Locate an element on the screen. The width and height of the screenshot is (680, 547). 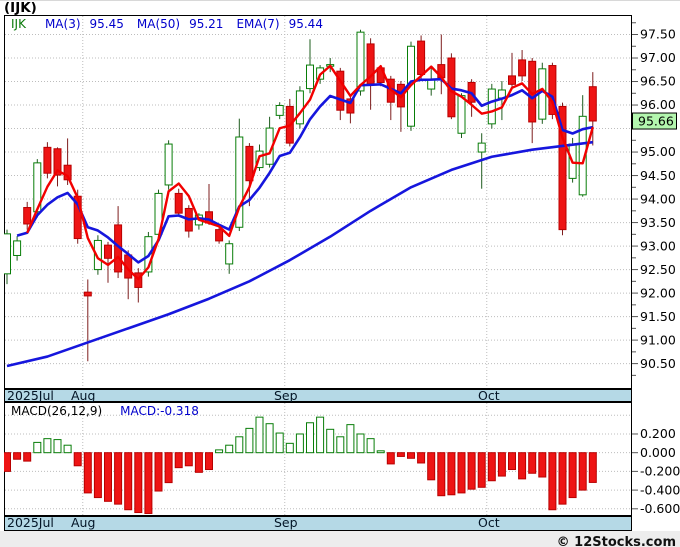
svg-text: -0.400 is located at coordinates (660, 489).